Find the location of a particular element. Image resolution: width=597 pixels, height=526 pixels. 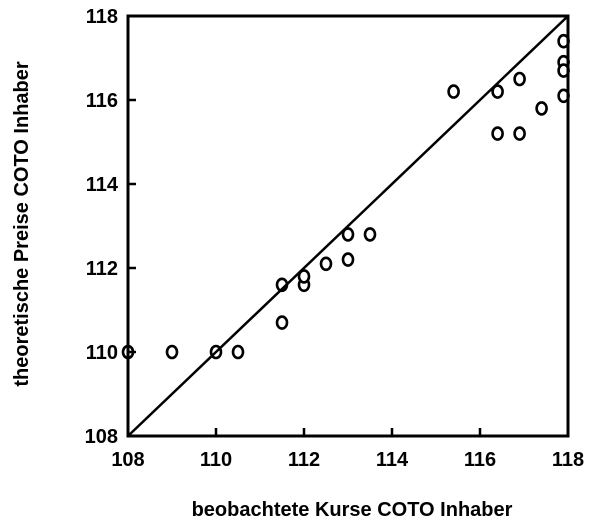

y-tick-label: 110 is located at coordinates (102, 353).